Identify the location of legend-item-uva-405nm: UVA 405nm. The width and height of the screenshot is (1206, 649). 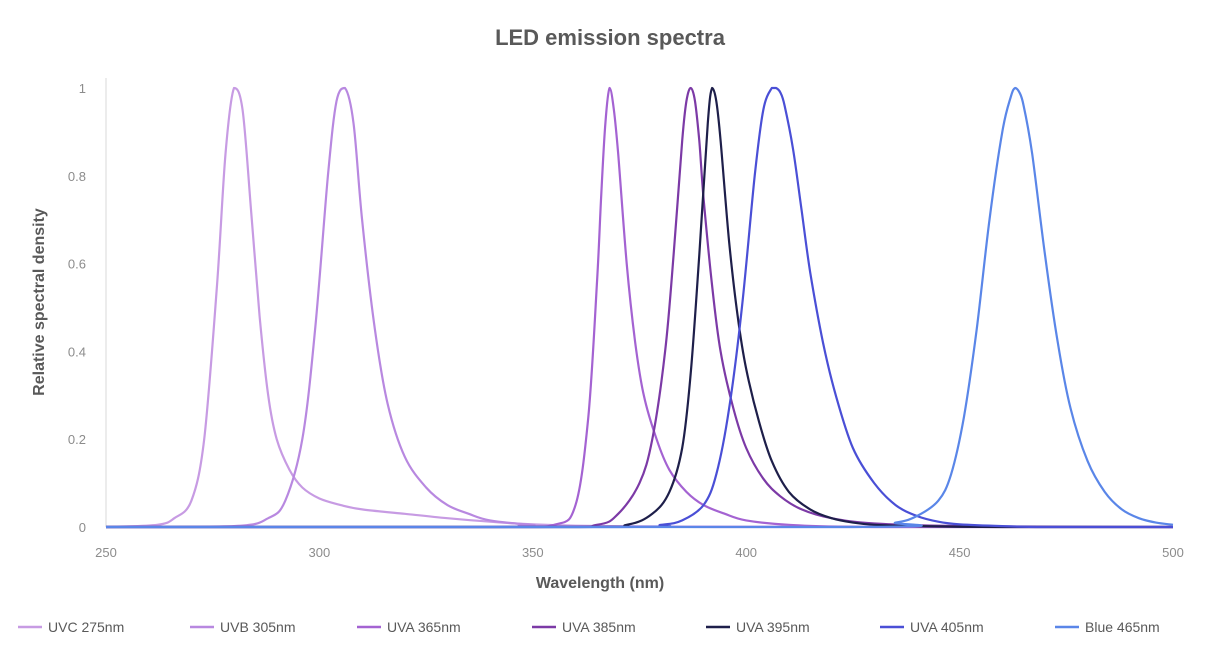
(932, 627).